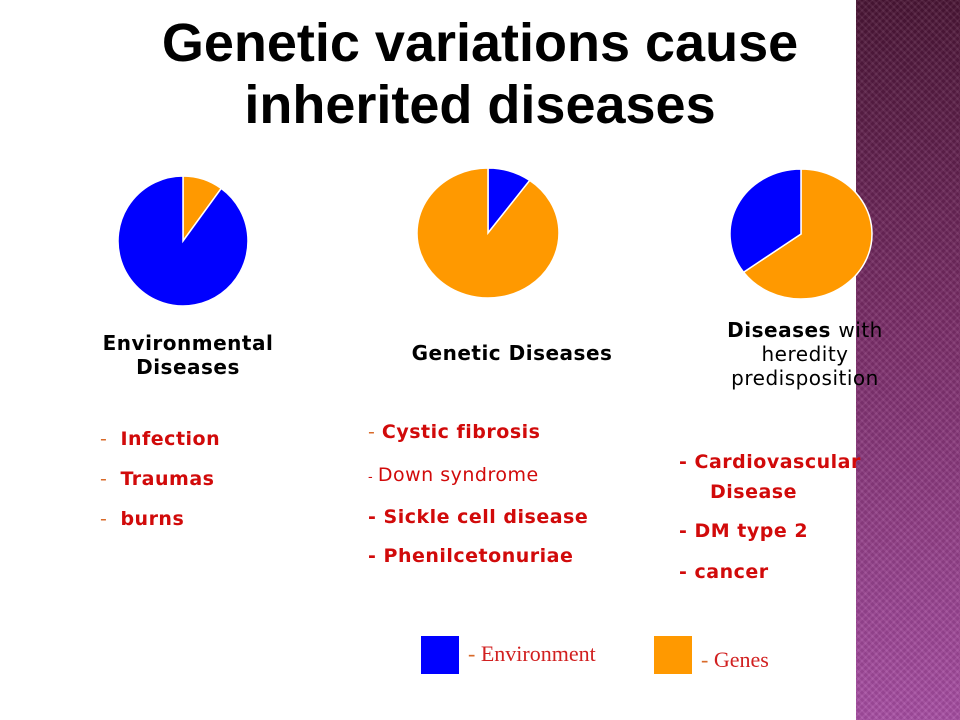  Describe the element at coordinates (480, 43) in the screenshot. I see `slide-title-line1: Genetic variations cause` at that location.